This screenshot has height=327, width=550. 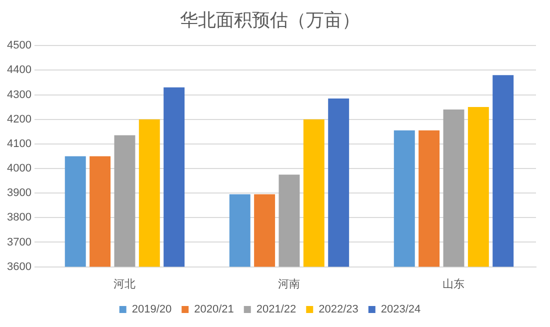 What do you see at coordinates (19, 218) in the screenshot?
I see `y-tick-label: 3800` at bounding box center [19, 218].